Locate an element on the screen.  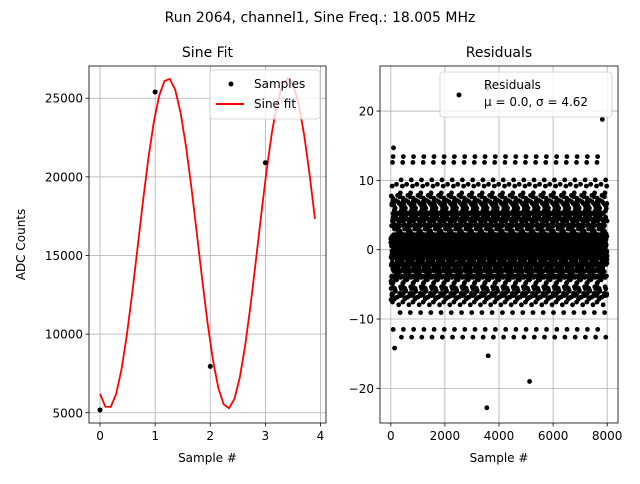
x-tick-label: 2000 is located at coordinates (445, 436).